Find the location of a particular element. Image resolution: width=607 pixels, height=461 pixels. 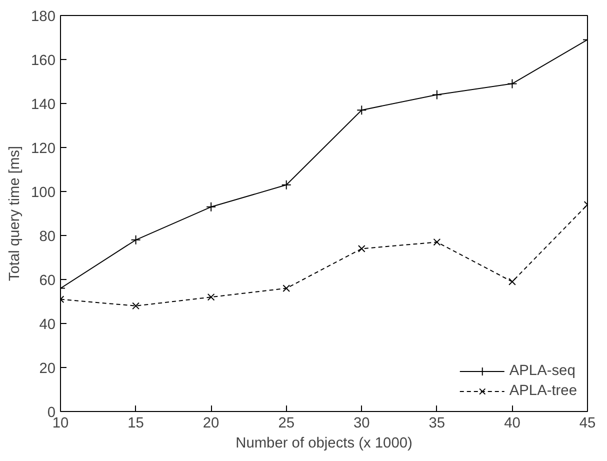

y-tick-label: 80 is located at coordinates (47, 237).